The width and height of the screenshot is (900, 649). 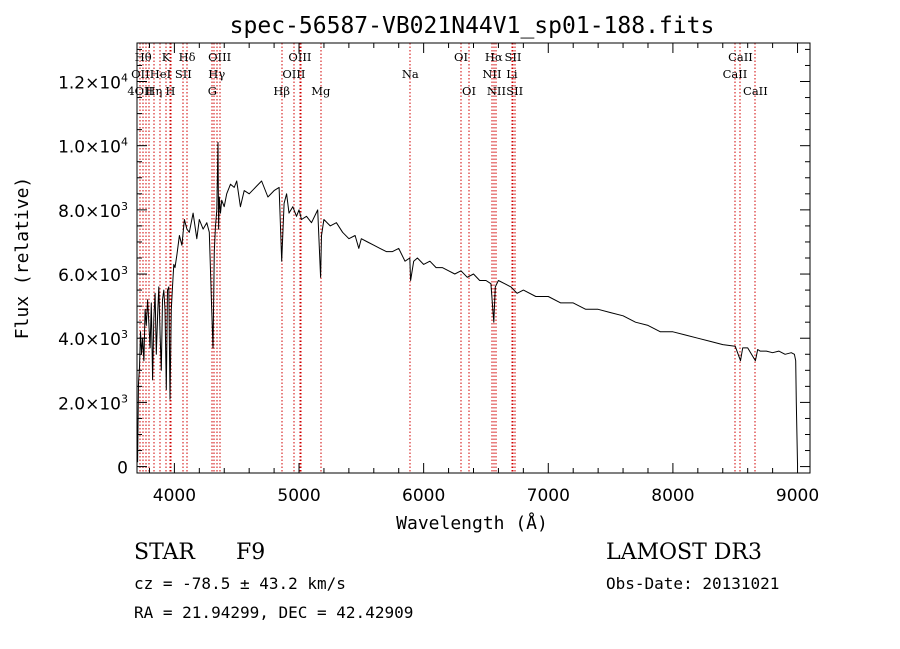 I want to click on x-tick-label: 4000, so click(x=174, y=496).